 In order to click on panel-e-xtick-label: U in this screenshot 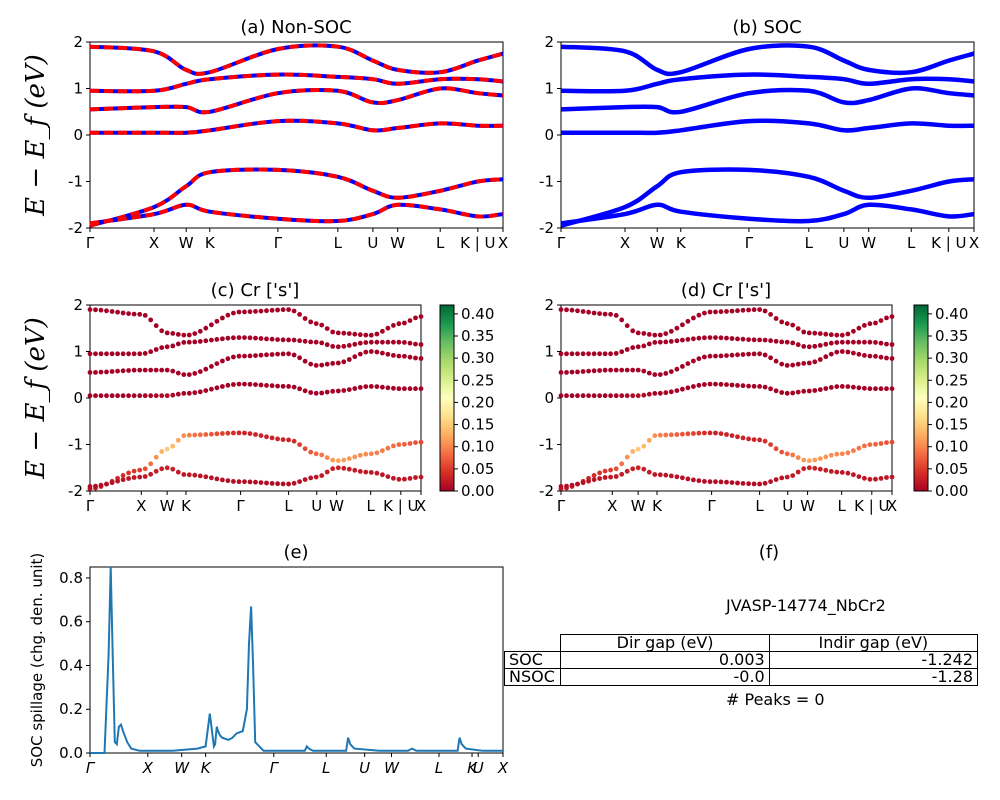, I will do `click(478, 768)`.